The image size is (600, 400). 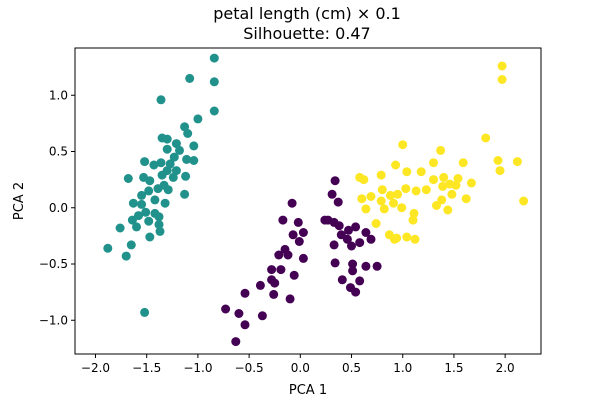 What do you see at coordinates (58, 95) in the screenshot?
I see `y-tick-label: 1.0` at bounding box center [58, 95].